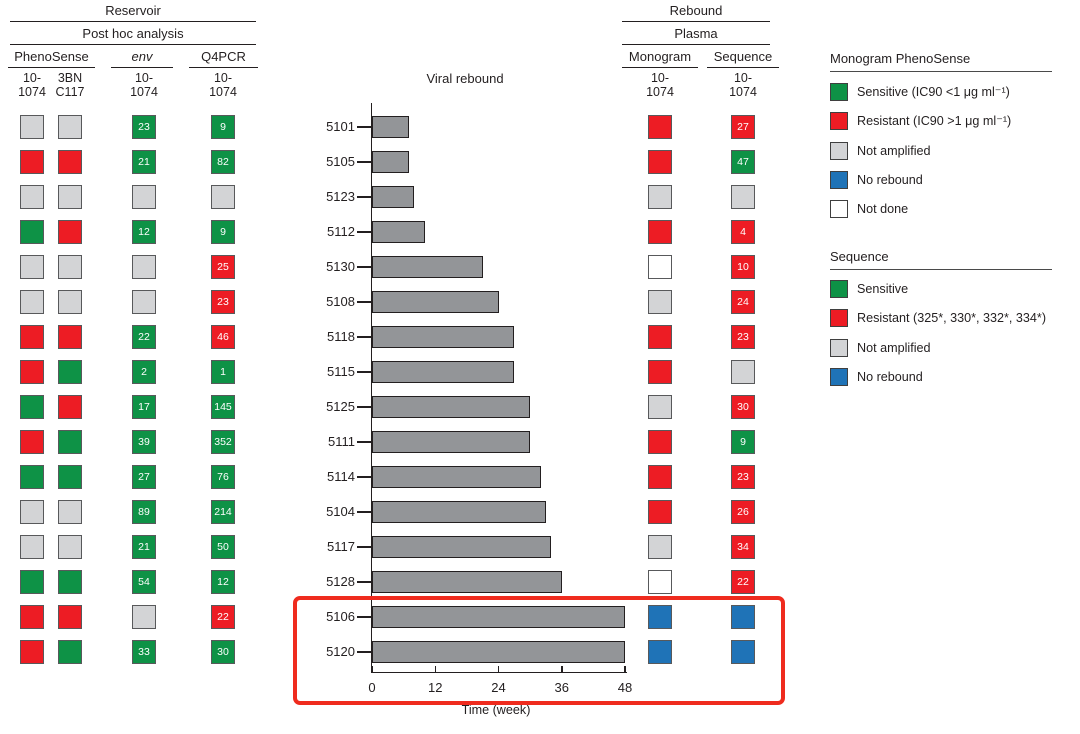 This screenshot has width=1080, height=734. What do you see at coordinates (70, 85) in the screenshot?
I see `subheader-phenosense-3bnc117: 3BN C117` at bounding box center [70, 85].